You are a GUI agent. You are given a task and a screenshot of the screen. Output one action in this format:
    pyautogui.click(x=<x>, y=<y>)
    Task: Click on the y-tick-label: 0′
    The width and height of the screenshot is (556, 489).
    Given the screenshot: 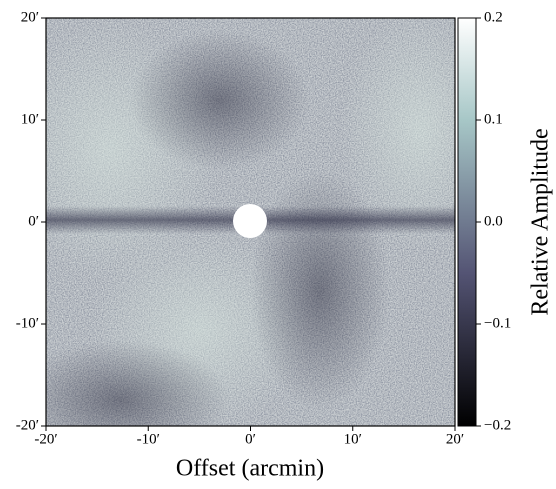 What is the action you would take?
    pyautogui.click(x=33, y=221)
    